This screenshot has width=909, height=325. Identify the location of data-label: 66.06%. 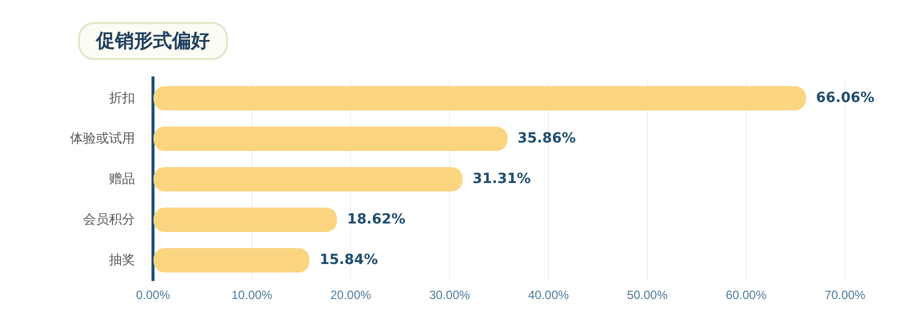
(845, 98).